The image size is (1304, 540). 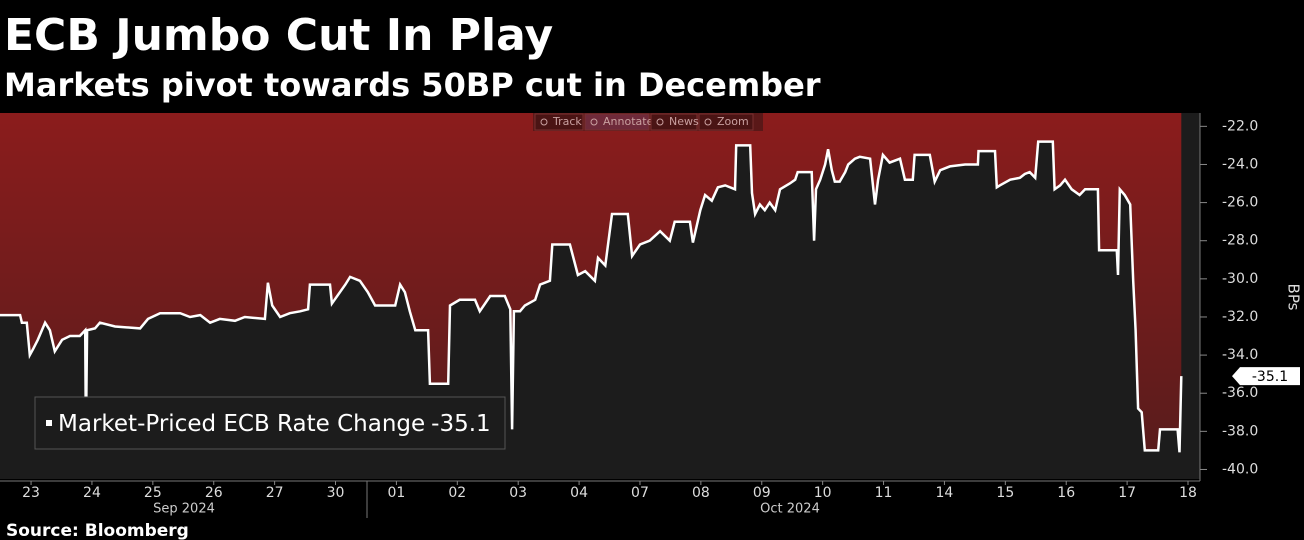 What do you see at coordinates (567, 121) in the screenshot?
I see `toolbar-button-label: Track` at bounding box center [567, 121].